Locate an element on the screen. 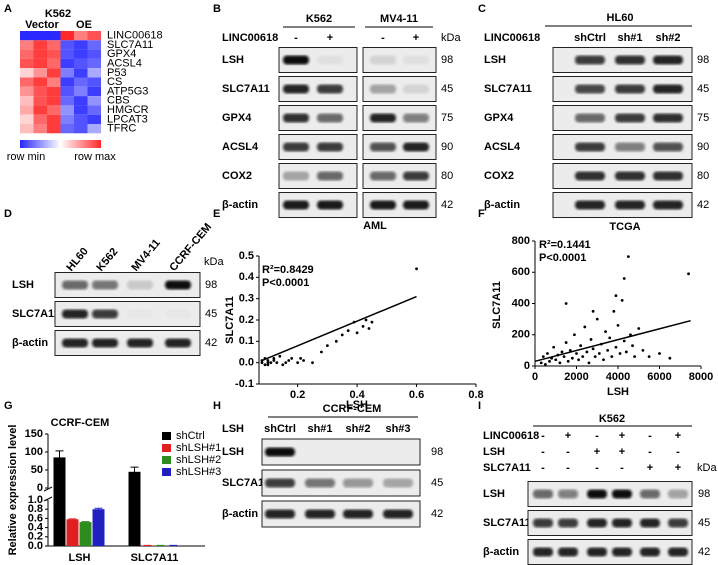 This screenshot has width=718, height=565. kda-value: 45 is located at coordinates (704, 523).